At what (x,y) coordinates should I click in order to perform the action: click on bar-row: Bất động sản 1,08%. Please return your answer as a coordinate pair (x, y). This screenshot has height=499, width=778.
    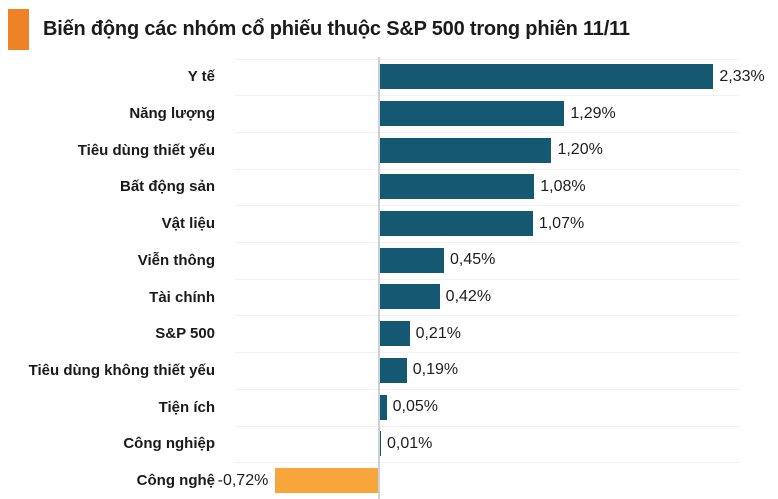
    Looking at the image, I should click on (389, 187).